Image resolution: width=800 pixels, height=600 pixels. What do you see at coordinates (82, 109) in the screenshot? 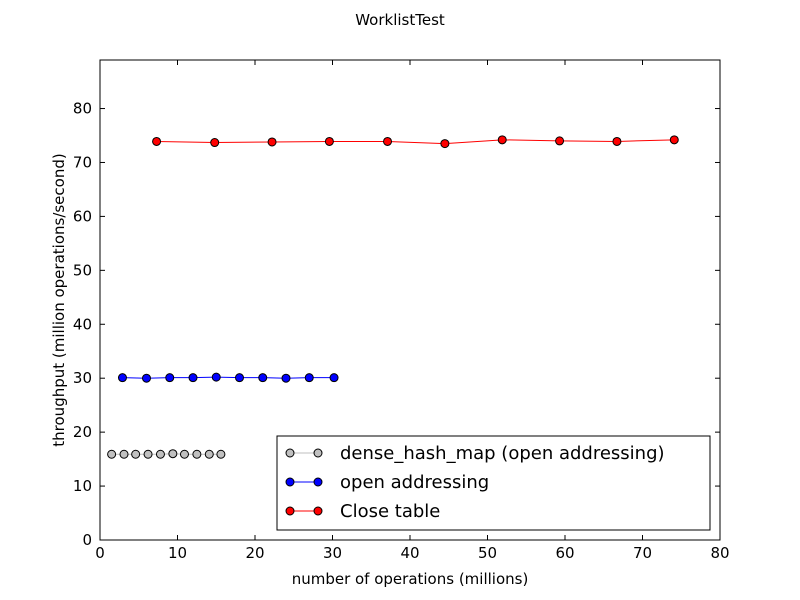
I see `y-tick-label: 80` at bounding box center [82, 109].